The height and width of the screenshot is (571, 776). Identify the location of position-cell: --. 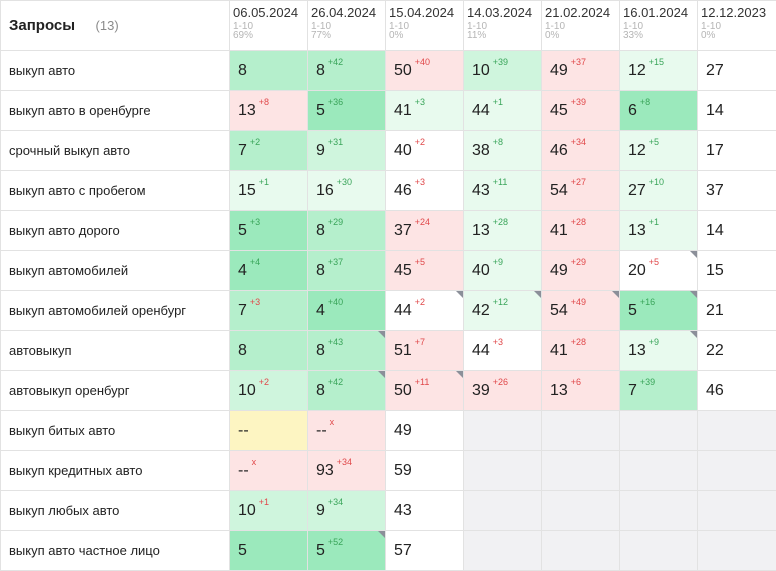
(269, 431).